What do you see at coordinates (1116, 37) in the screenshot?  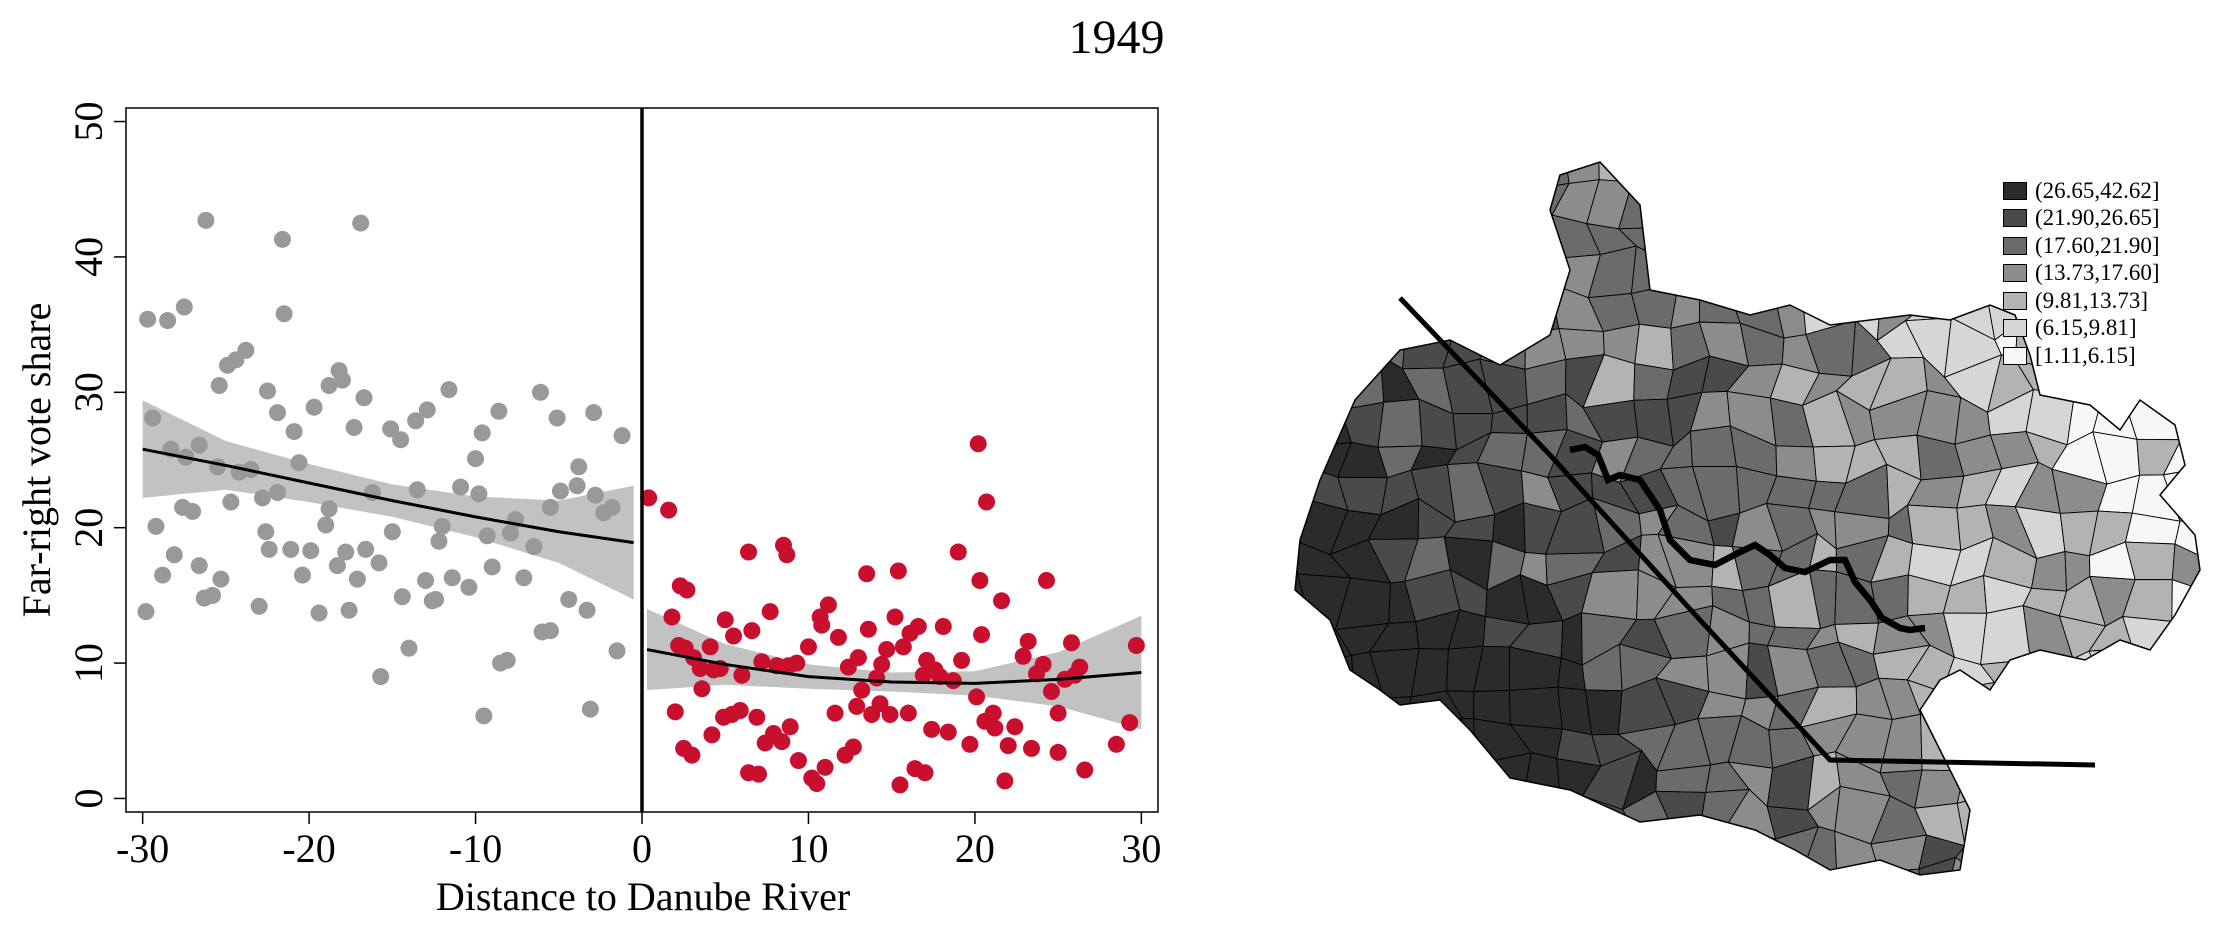 I see `figure-title: 1949` at bounding box center [1116, 37].